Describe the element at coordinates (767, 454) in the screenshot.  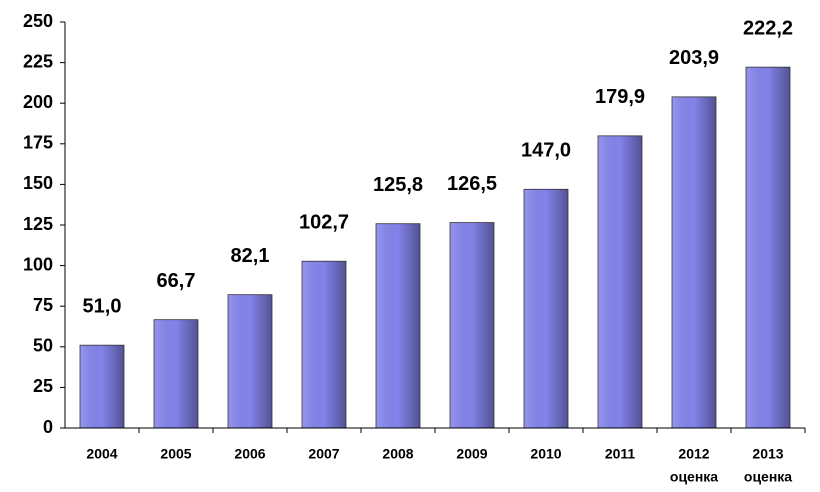
I see `x-tick-label: 2013` at that location.